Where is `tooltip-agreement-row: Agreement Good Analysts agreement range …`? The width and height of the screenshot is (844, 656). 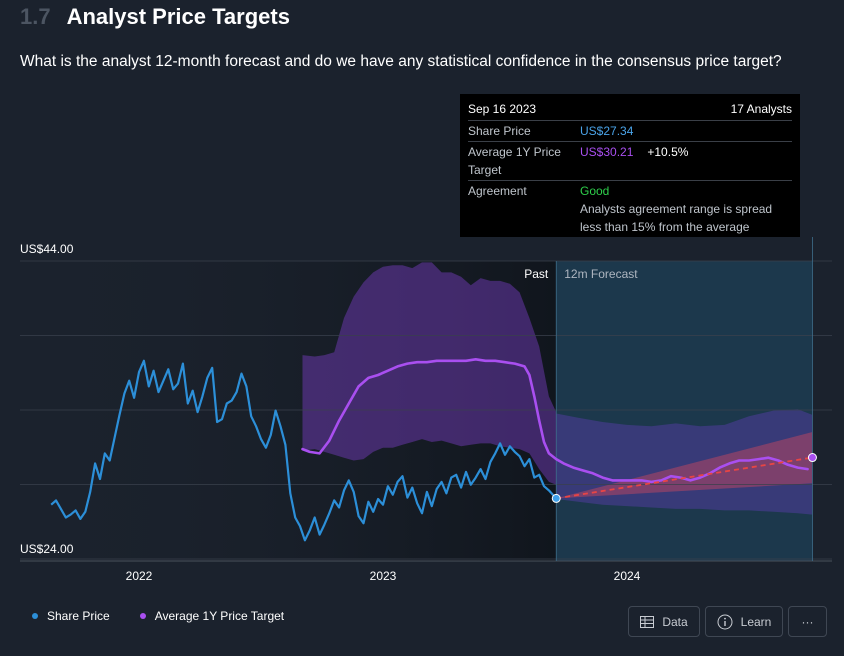 tooltip-agreement-row: Agreement Good Analysts agreement range … is located at coordinates (630, 209).